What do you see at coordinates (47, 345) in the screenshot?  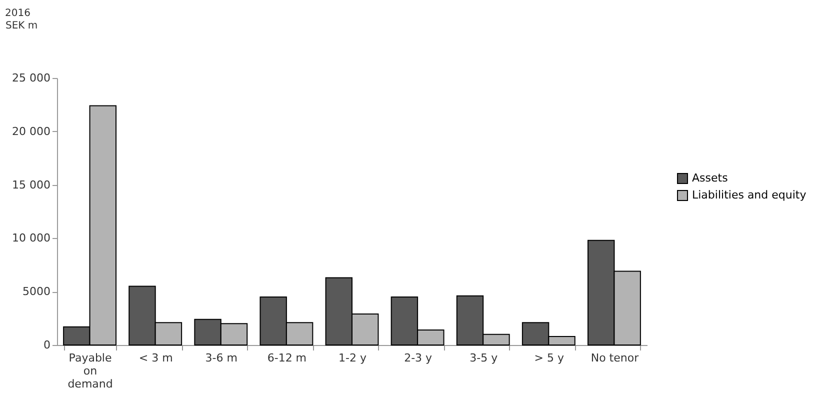 I see `y-tick-label: 0` at bounding box center [47, 345].